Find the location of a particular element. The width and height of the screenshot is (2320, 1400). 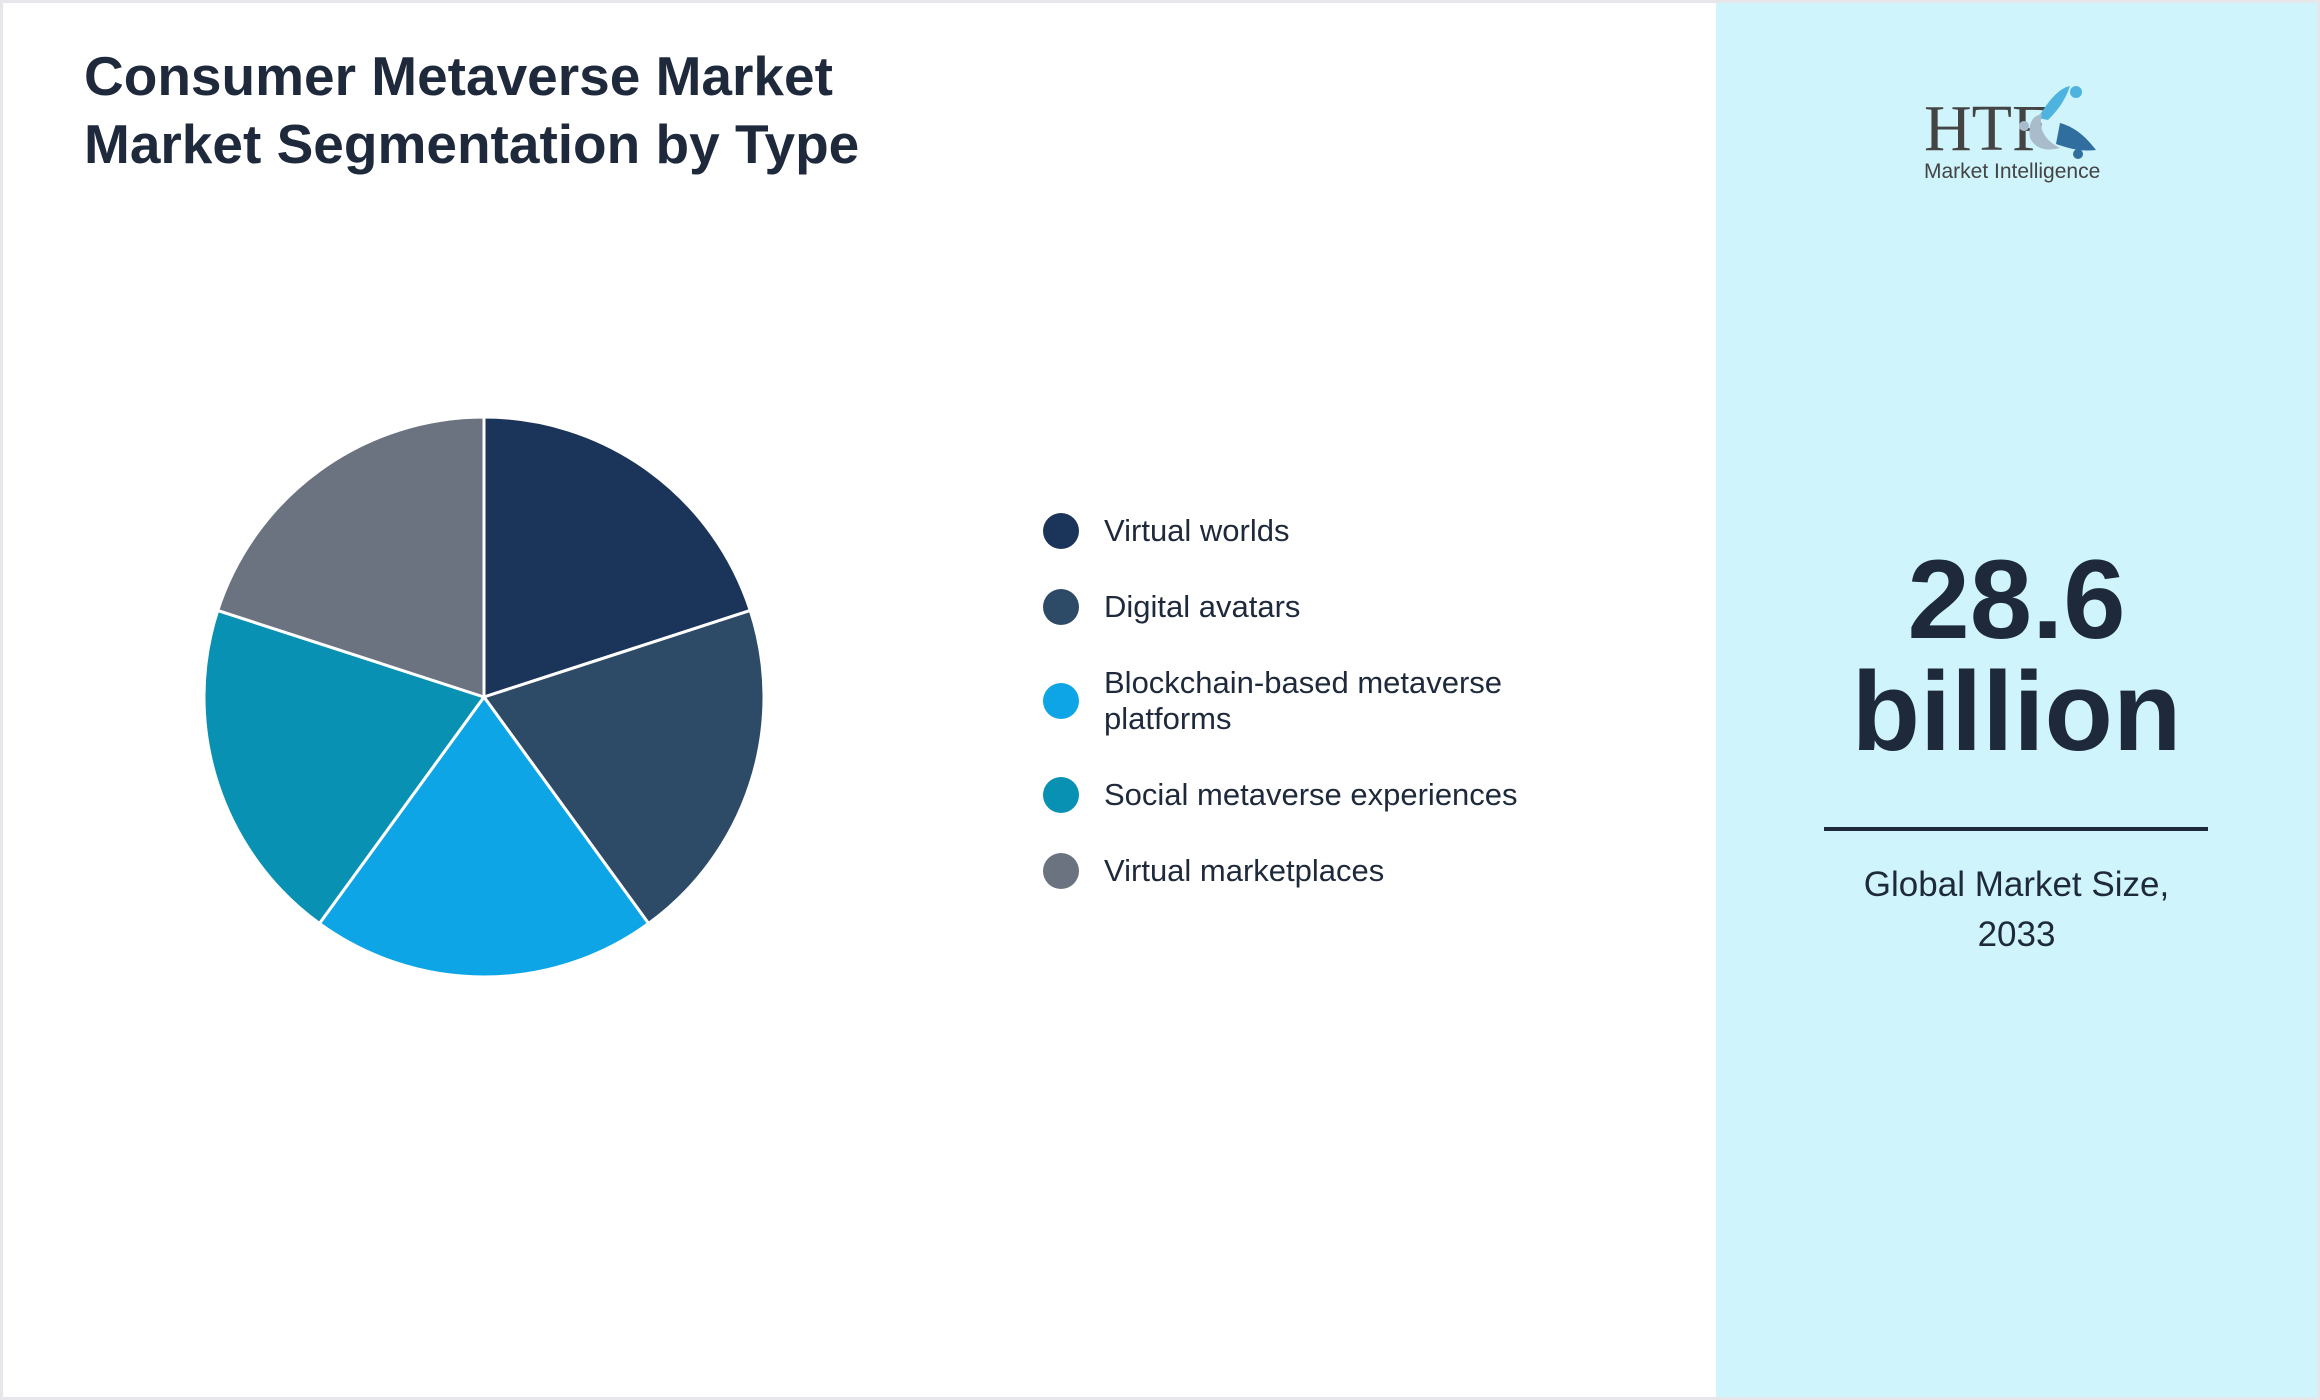

legend-item: Social metaverse experiences is located at coordinates (1323, 795).